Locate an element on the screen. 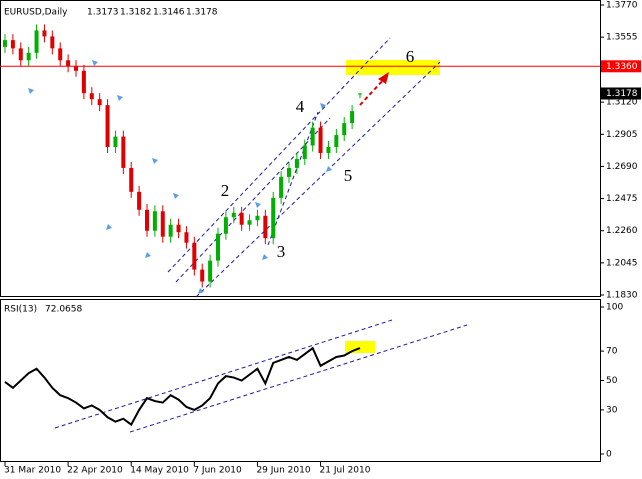 This screenshot has width=642, height=479. y-tick-label: 1.3120 is located at coordinates (622, 103).